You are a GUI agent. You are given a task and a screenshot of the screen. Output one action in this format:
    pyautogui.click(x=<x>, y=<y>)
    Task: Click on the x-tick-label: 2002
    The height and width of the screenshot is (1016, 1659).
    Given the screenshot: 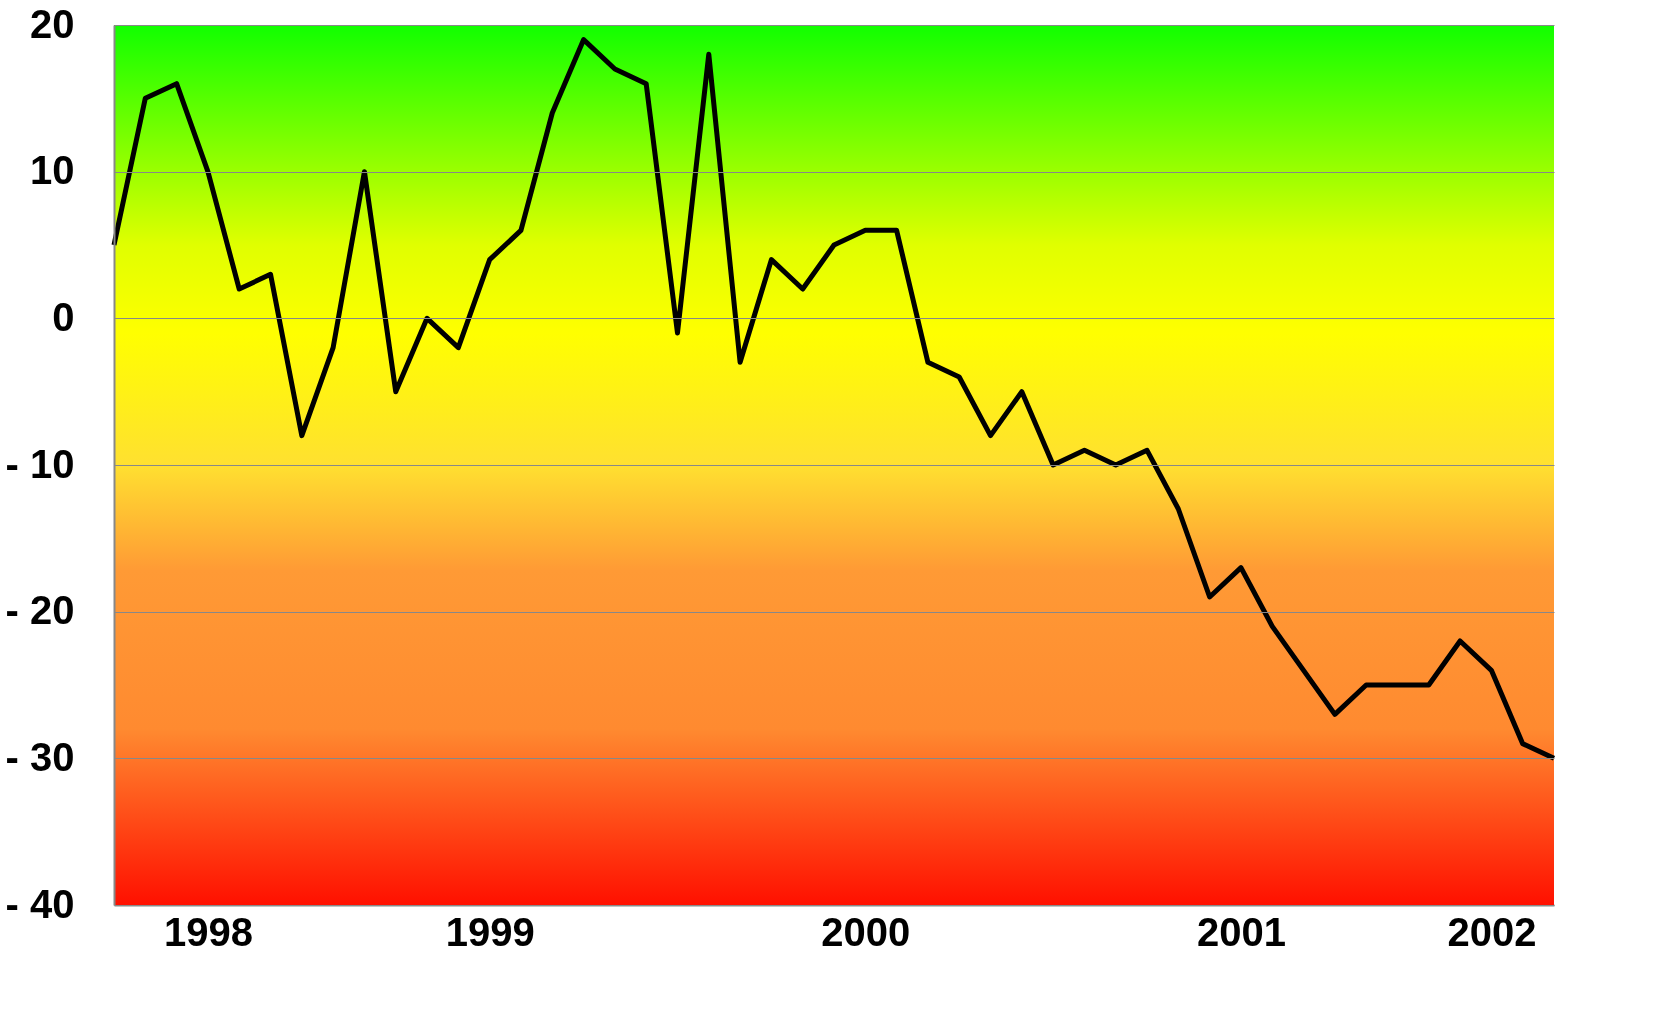 What is the action you would take?
    pyautogui.click(x=1492, y=931)
    